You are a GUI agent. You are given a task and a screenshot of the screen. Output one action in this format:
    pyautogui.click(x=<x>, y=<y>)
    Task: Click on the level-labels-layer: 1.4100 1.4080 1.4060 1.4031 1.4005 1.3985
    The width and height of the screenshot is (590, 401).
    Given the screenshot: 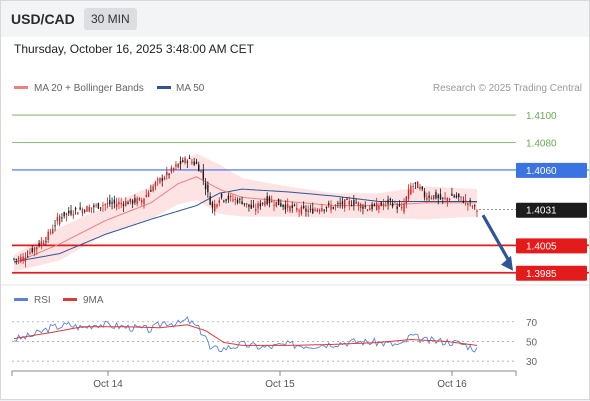 What is the action you would take?
    pyautogui.click(x=534, y=196)
    